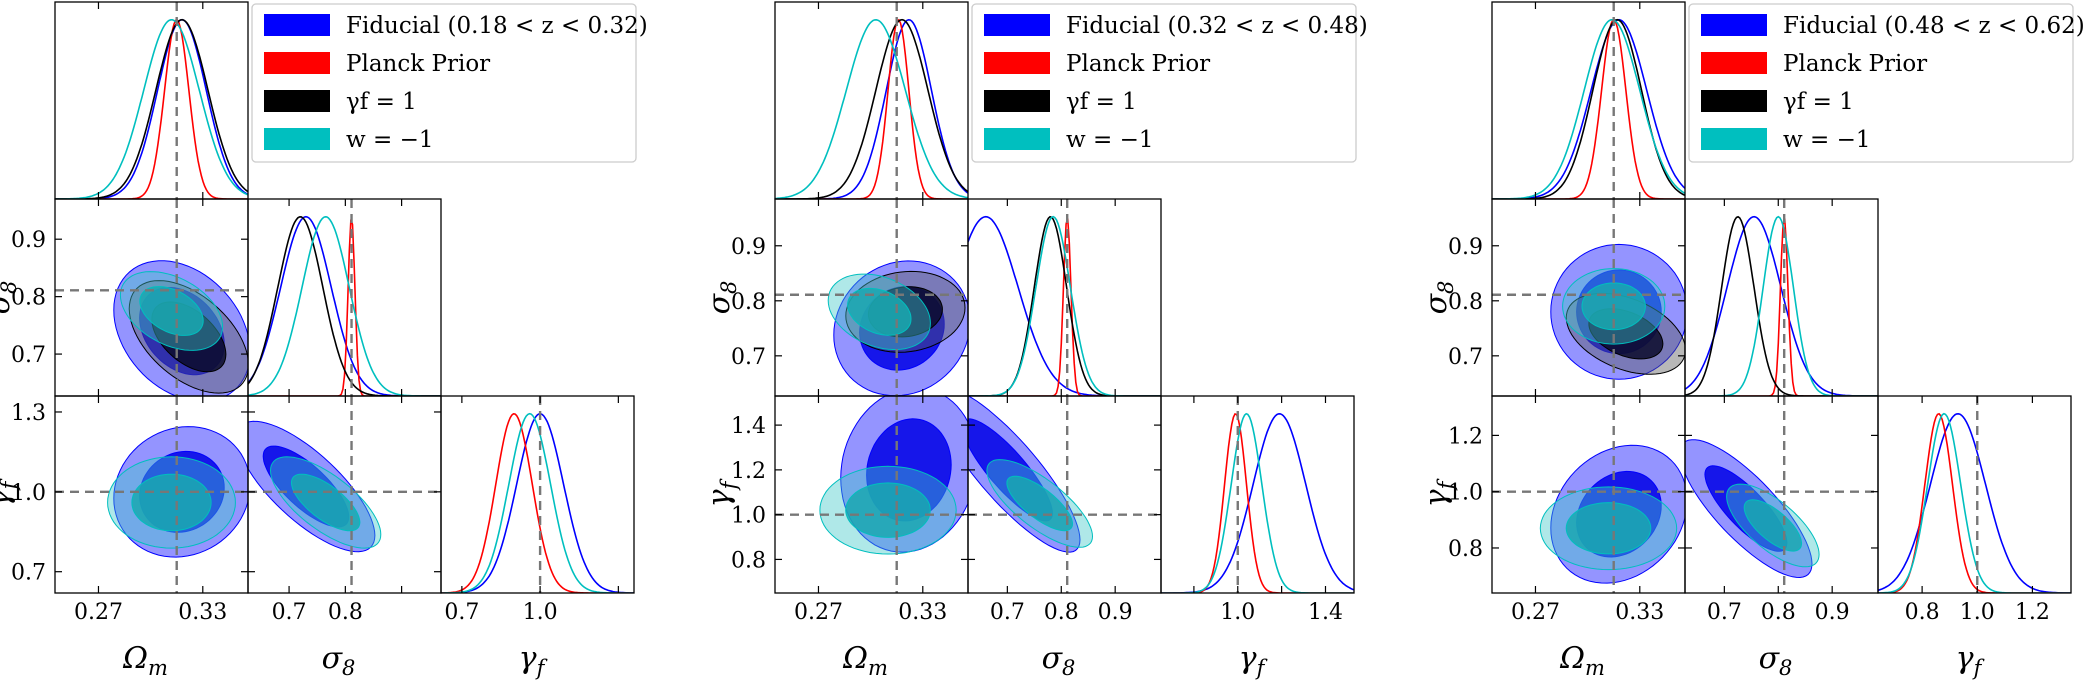  Describe the element at coordinates (1832, 612) in the screenshot. I see `x-tick-label: 0.9` at that location.